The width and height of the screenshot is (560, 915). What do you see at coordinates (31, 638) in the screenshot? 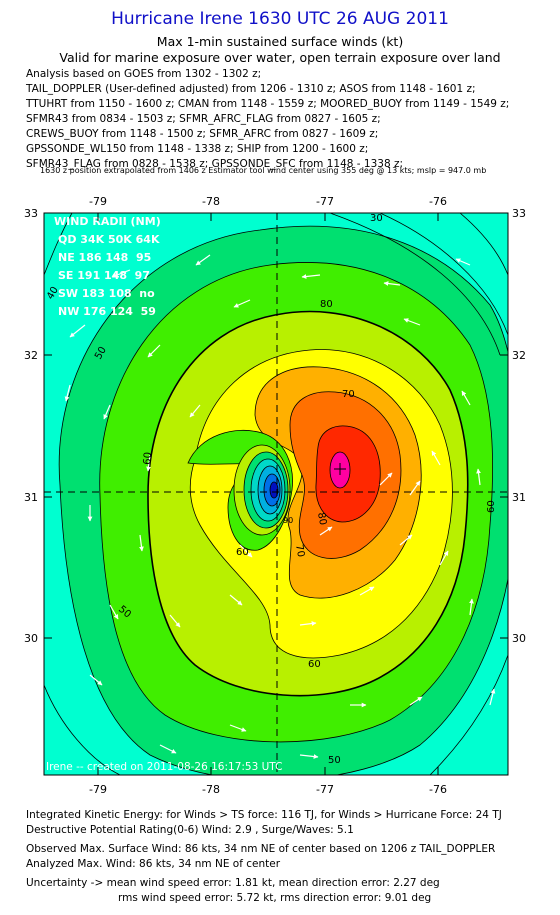
I see `lat-tick-left: 30` at bounding box center [31, 638].